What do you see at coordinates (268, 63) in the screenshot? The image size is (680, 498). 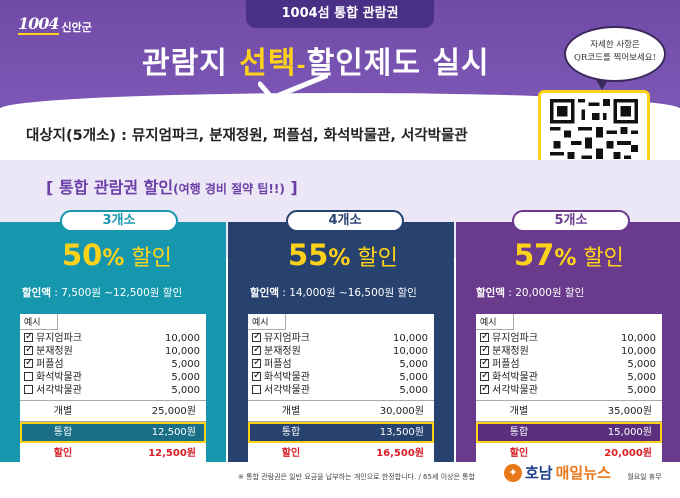 I see `headline-highlight: 선택` at bounding box center [268, 63].